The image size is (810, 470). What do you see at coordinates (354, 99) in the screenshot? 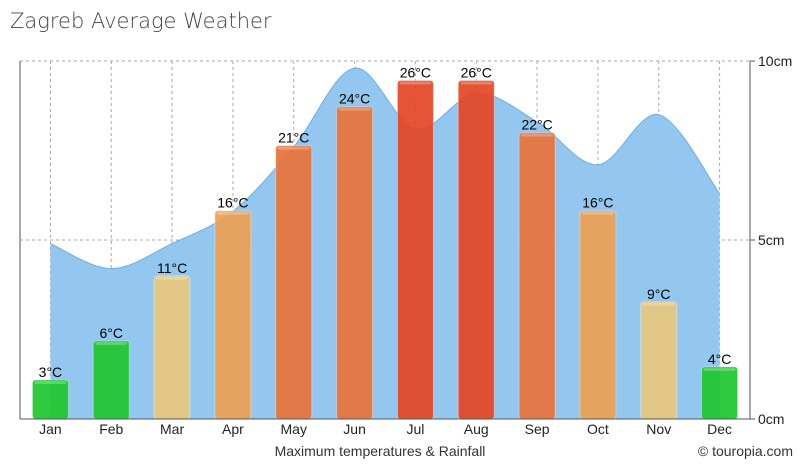
I see `bar-value-label: 24°C` at bounding box center [354, 99].